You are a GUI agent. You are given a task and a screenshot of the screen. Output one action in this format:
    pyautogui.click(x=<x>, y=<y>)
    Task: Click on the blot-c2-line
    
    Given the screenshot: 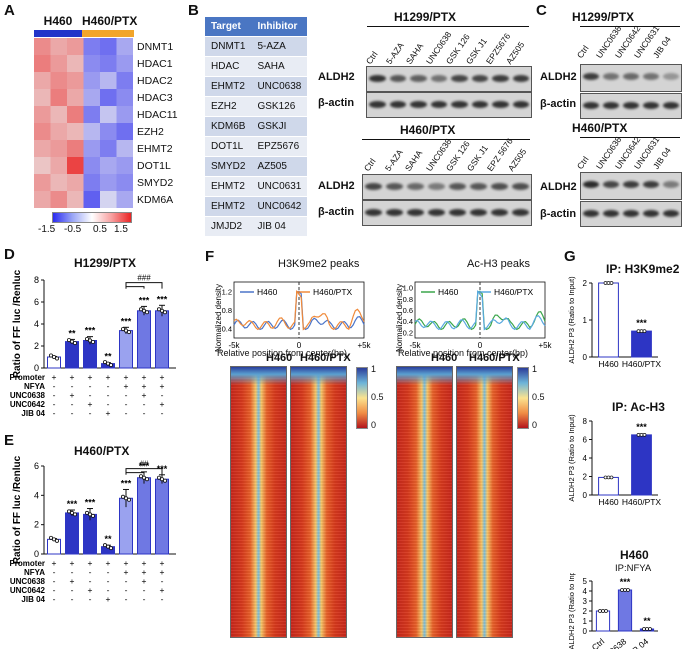 What is the action you would take?
    pyautogui.click(x=630, y=137)
    